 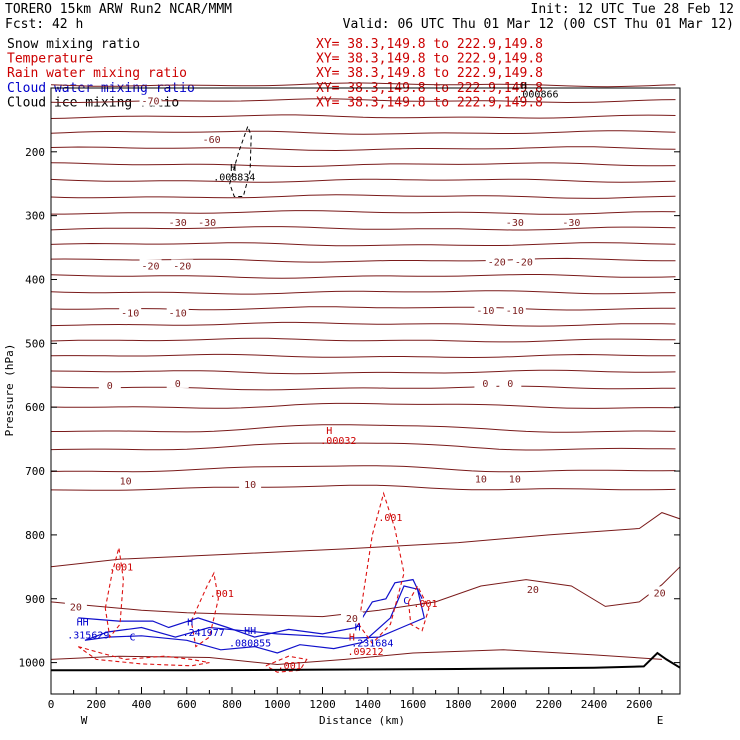 I want to click on x-axis-label: Distance (km), so click(x=362, y=720).